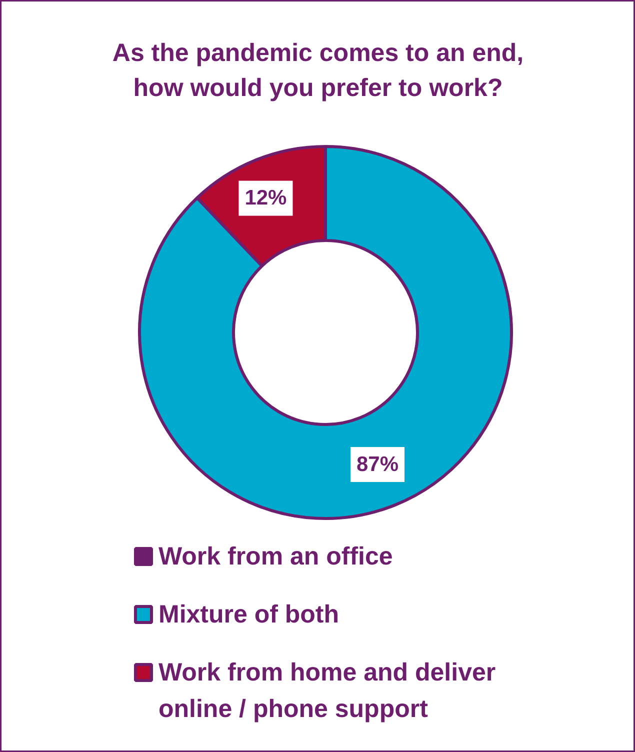 The image size is (635, 752). What do you see at coordinates (266, 198) in the screenshot?
I see `data-label: 12%` at bounding box center [266, 198].